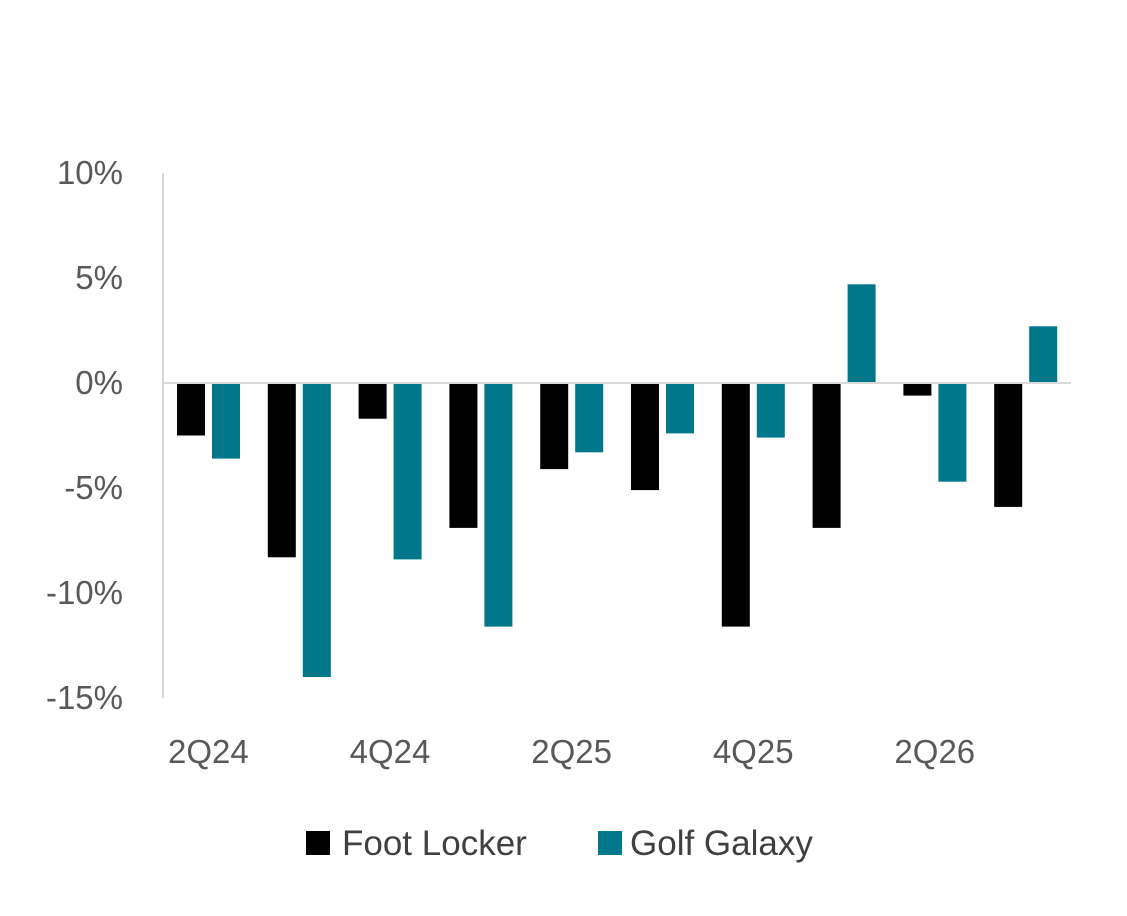 This screenshot has height=916, width=1127. Describe the element at coordinates (226, 421) in the screenshot. I see `bar-golf-galaxy-2q24` at that location.